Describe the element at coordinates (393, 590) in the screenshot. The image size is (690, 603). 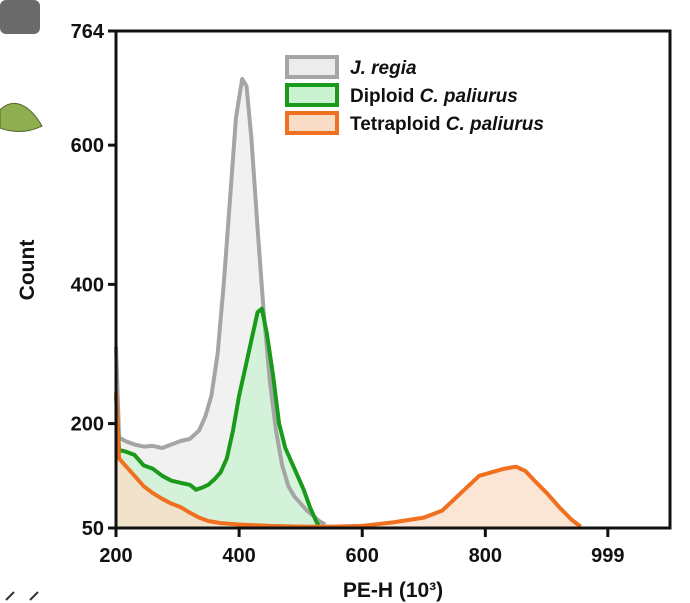
I see `x-axis-title: PE-H (10³)` at that location.